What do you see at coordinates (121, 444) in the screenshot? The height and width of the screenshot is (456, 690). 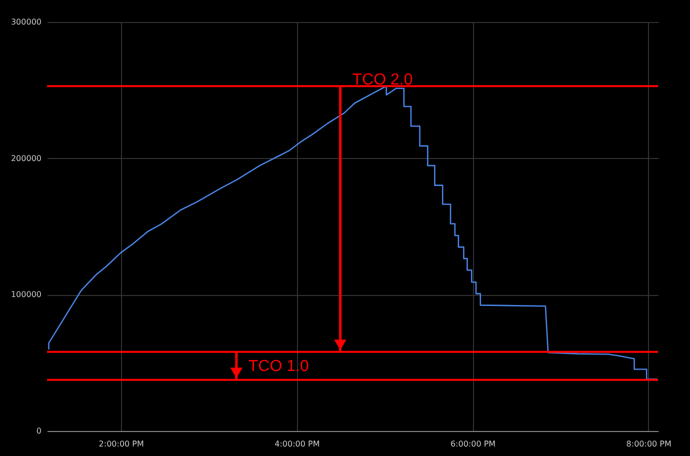 I see `x-tick-label: 2:00:00 PM` at bounding box center [121, 444].